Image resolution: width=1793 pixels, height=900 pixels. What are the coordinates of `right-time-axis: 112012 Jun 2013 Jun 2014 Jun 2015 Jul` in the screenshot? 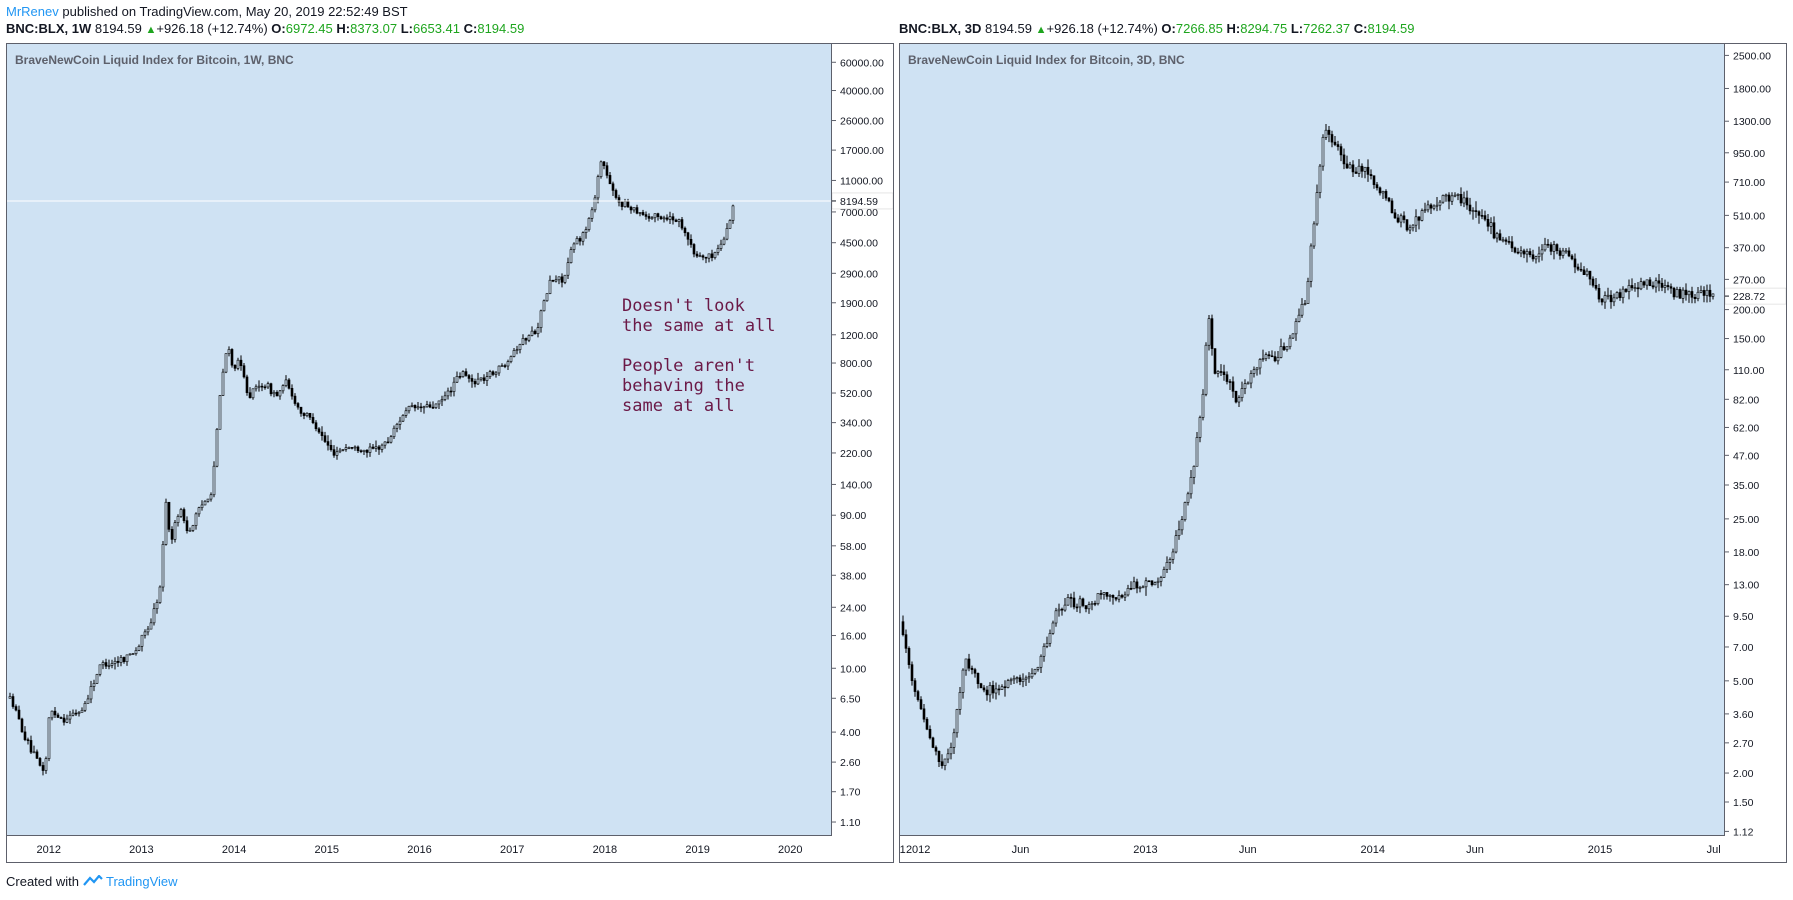 It's located at (1309, 848).